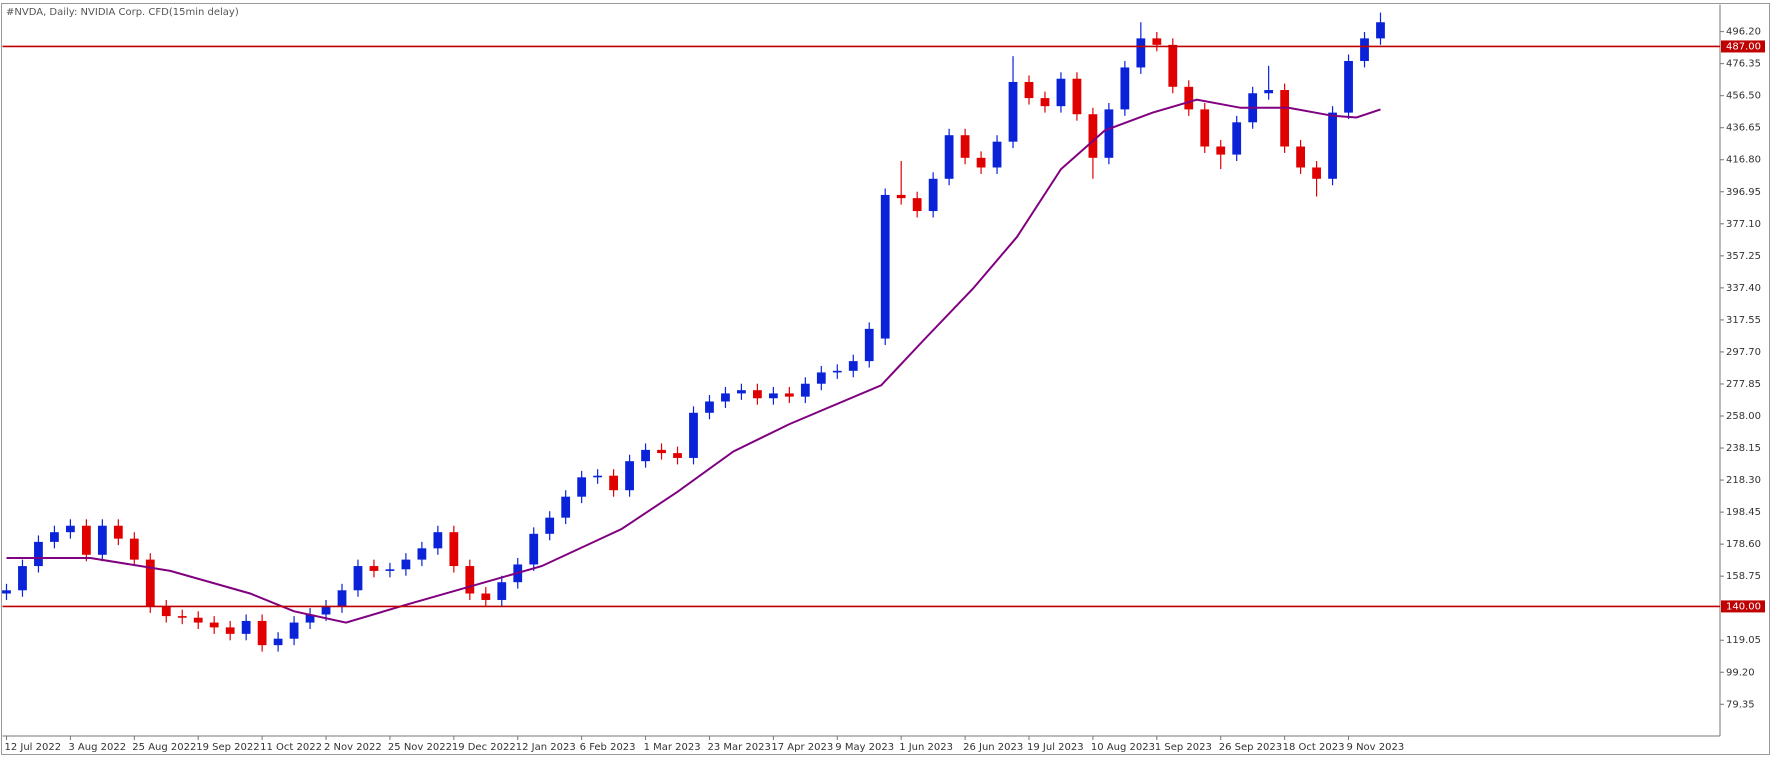  Describe the element at coordinates (32, 747) in the screenshot. I see `x-tick-label: 12 Jul 2022` at that location.